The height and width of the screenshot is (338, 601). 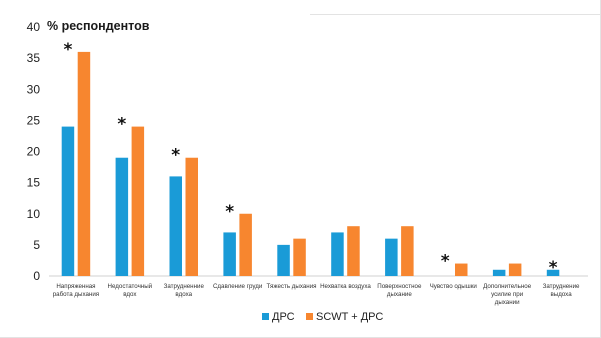 What do you see at coordinates (507, 294) in the screenshot?
I see `x-tick-label: Дополнительное усилие при дыхании` at bounding box center [507, 294].